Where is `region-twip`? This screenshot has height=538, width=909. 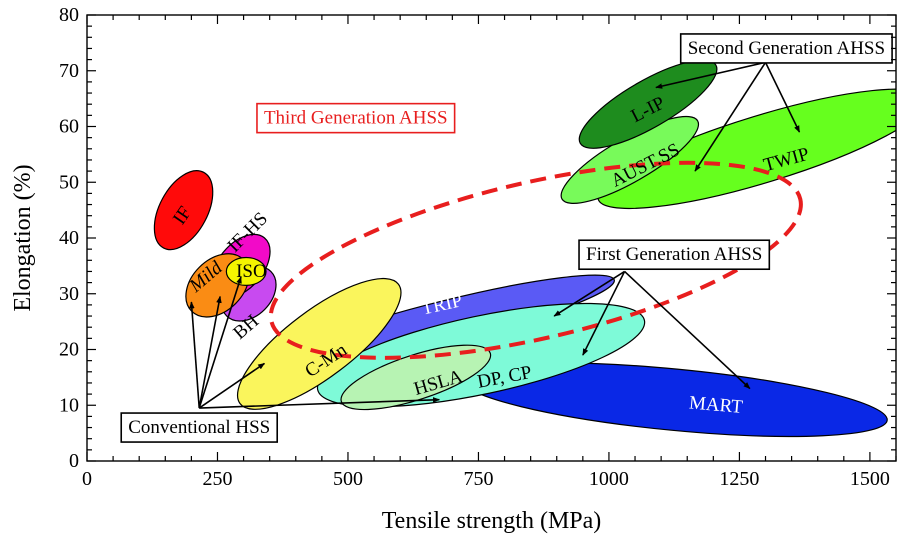 region-twip is located at coordinates (746, 149).